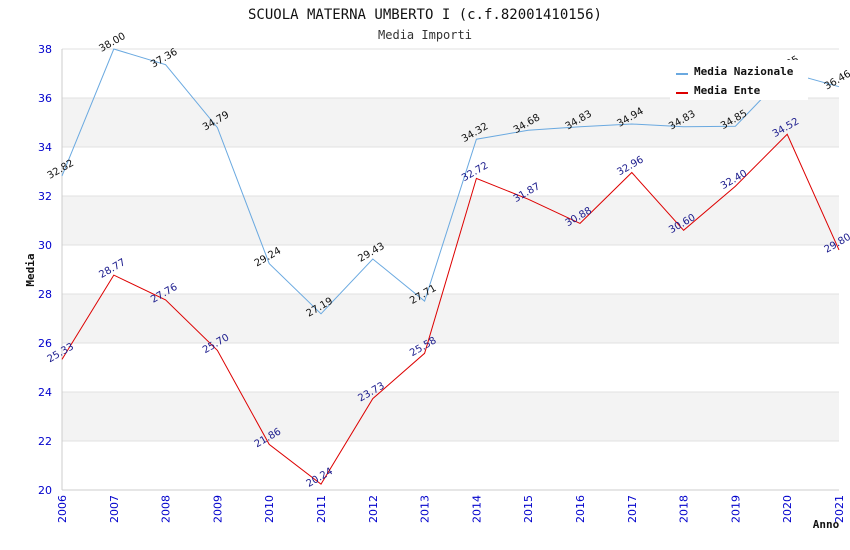  I want to click on x-tick-label: 2018, so click(684, 509).